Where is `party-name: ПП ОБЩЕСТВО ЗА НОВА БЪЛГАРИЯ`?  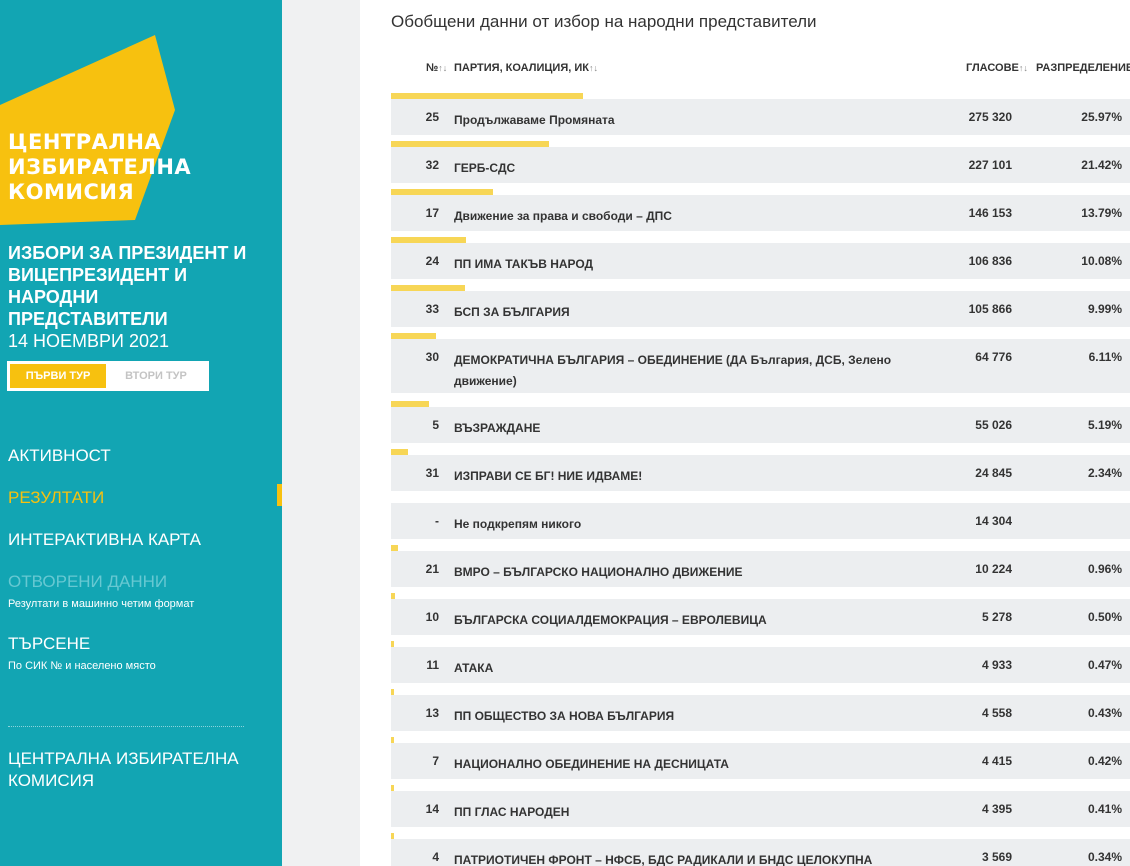
party-name: ПП ОБЩЕСТВО ЗА НОВА БЪЛГАРИЯ is located at coordinates (564, 716).